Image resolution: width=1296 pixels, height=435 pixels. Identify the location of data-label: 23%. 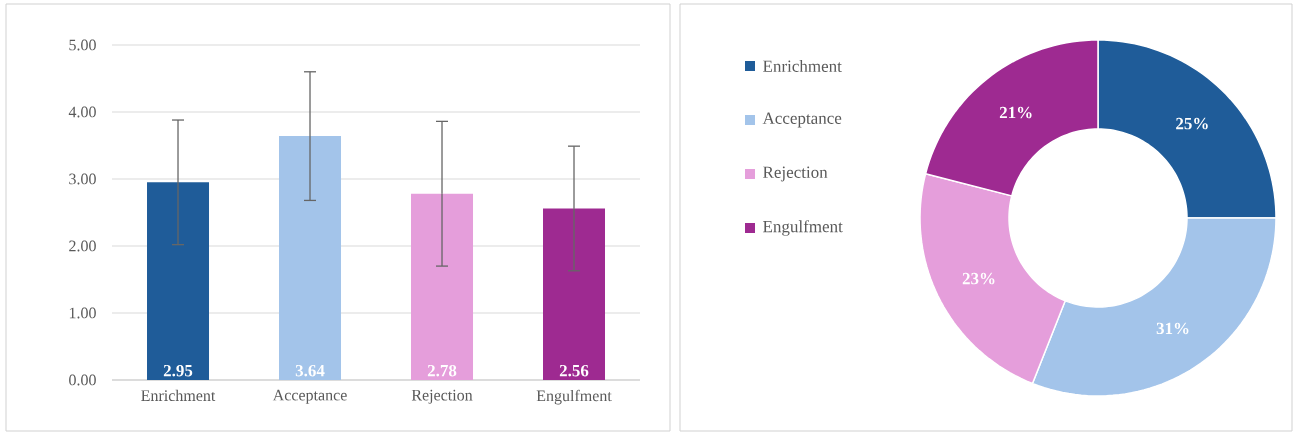
(978, 278).